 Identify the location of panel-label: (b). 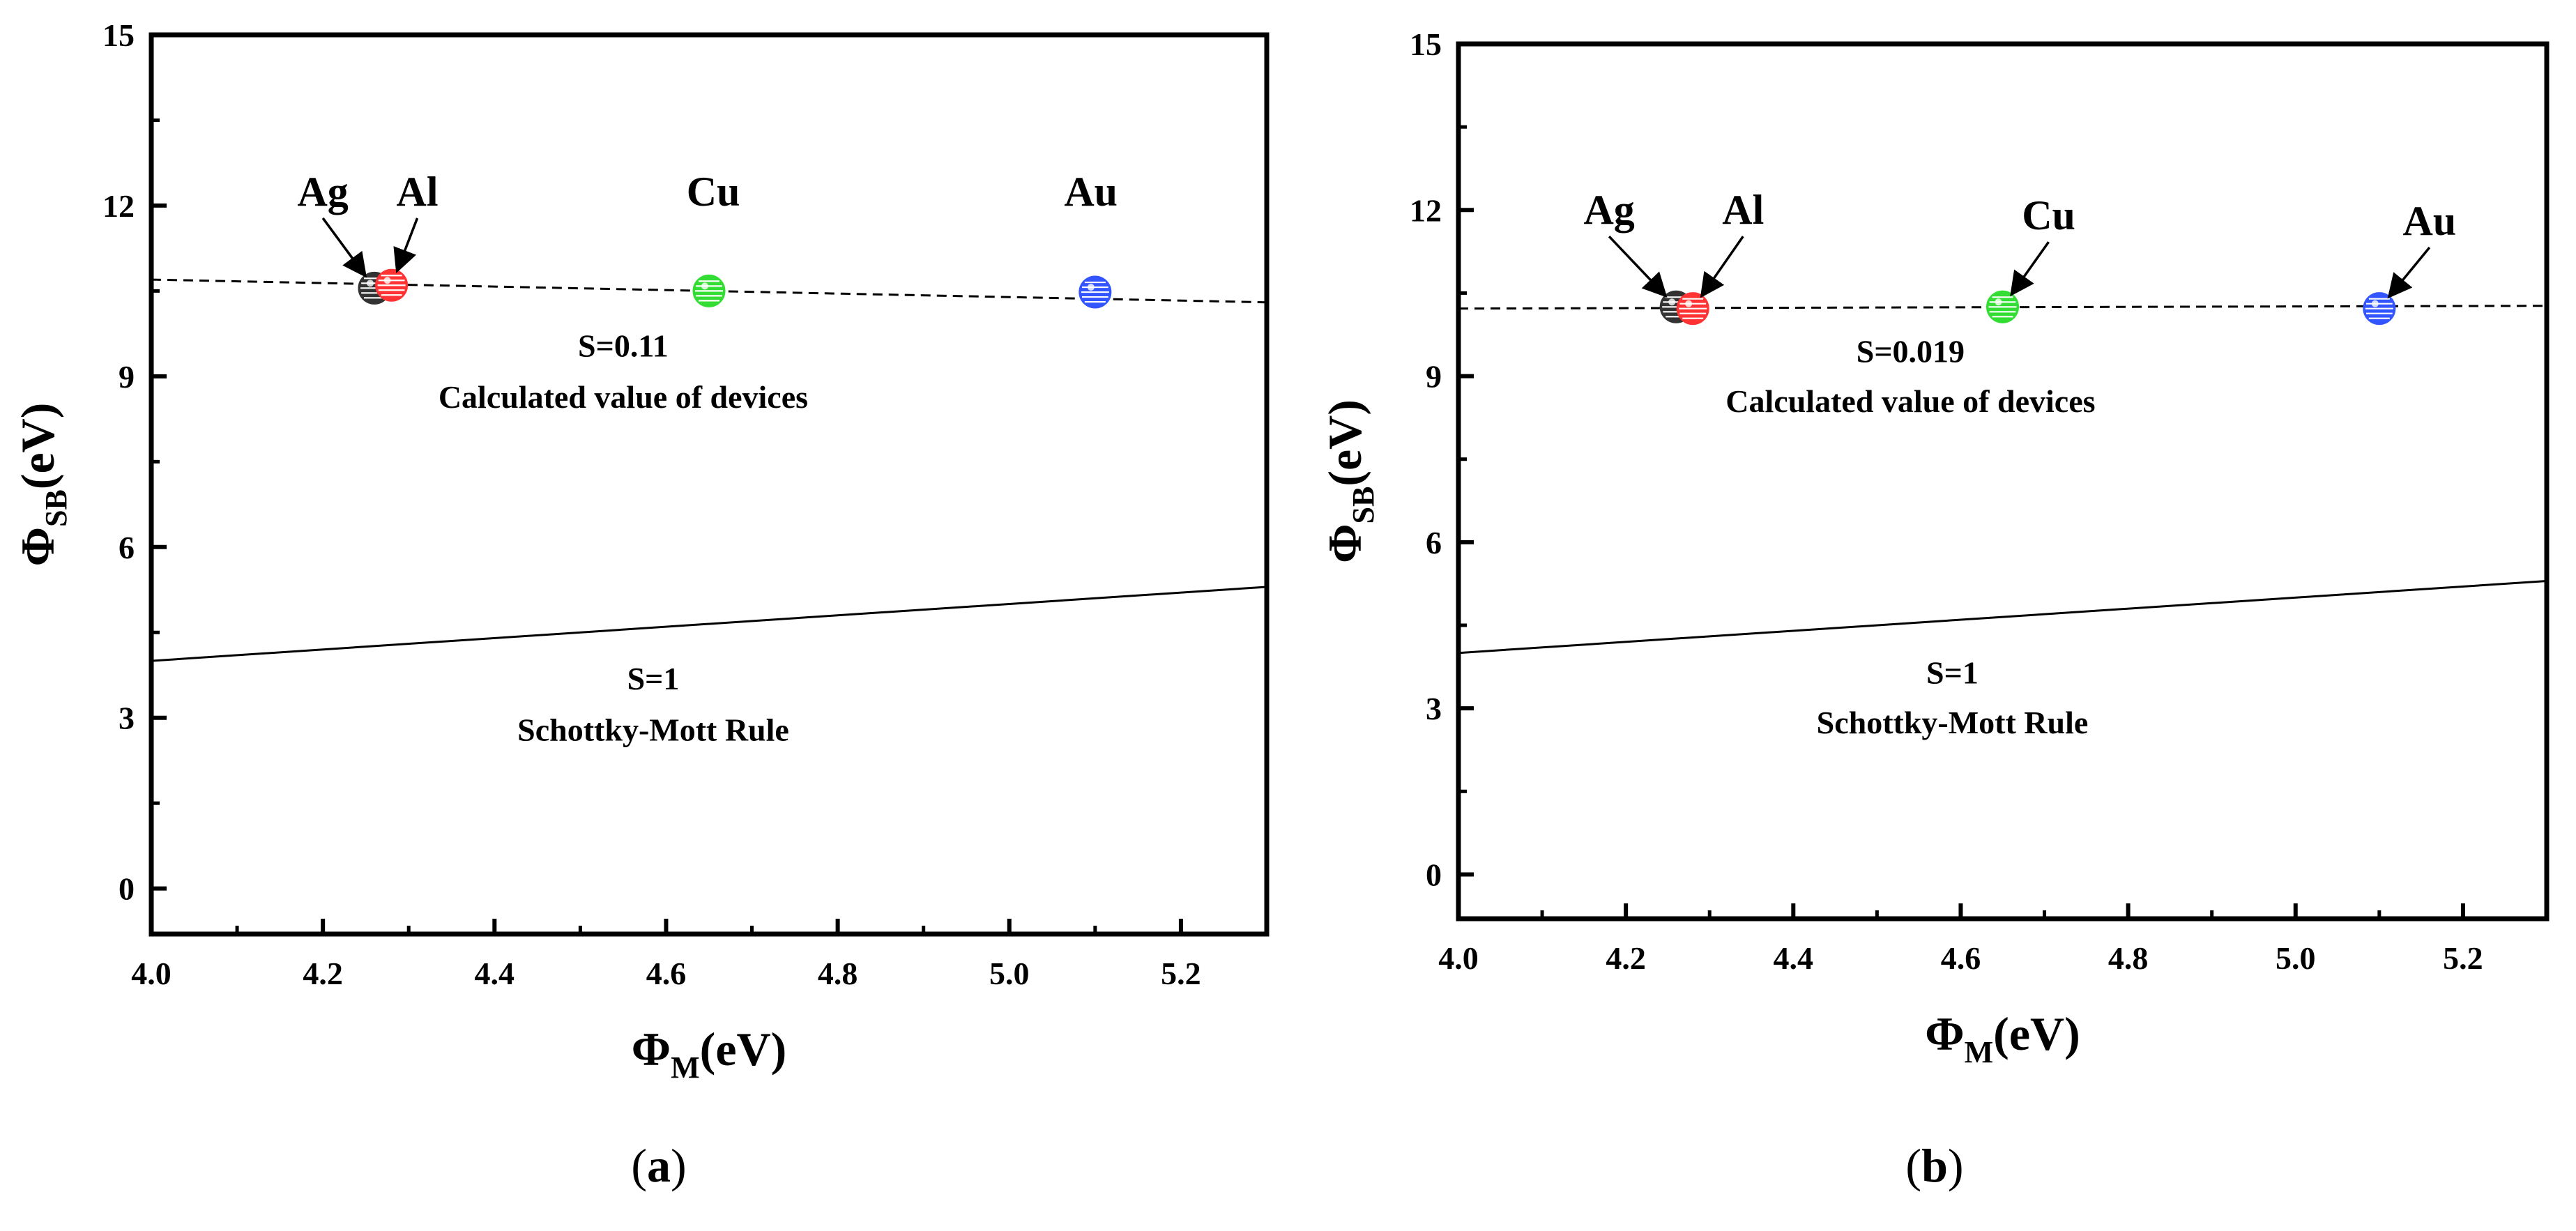
(1934, 1165).